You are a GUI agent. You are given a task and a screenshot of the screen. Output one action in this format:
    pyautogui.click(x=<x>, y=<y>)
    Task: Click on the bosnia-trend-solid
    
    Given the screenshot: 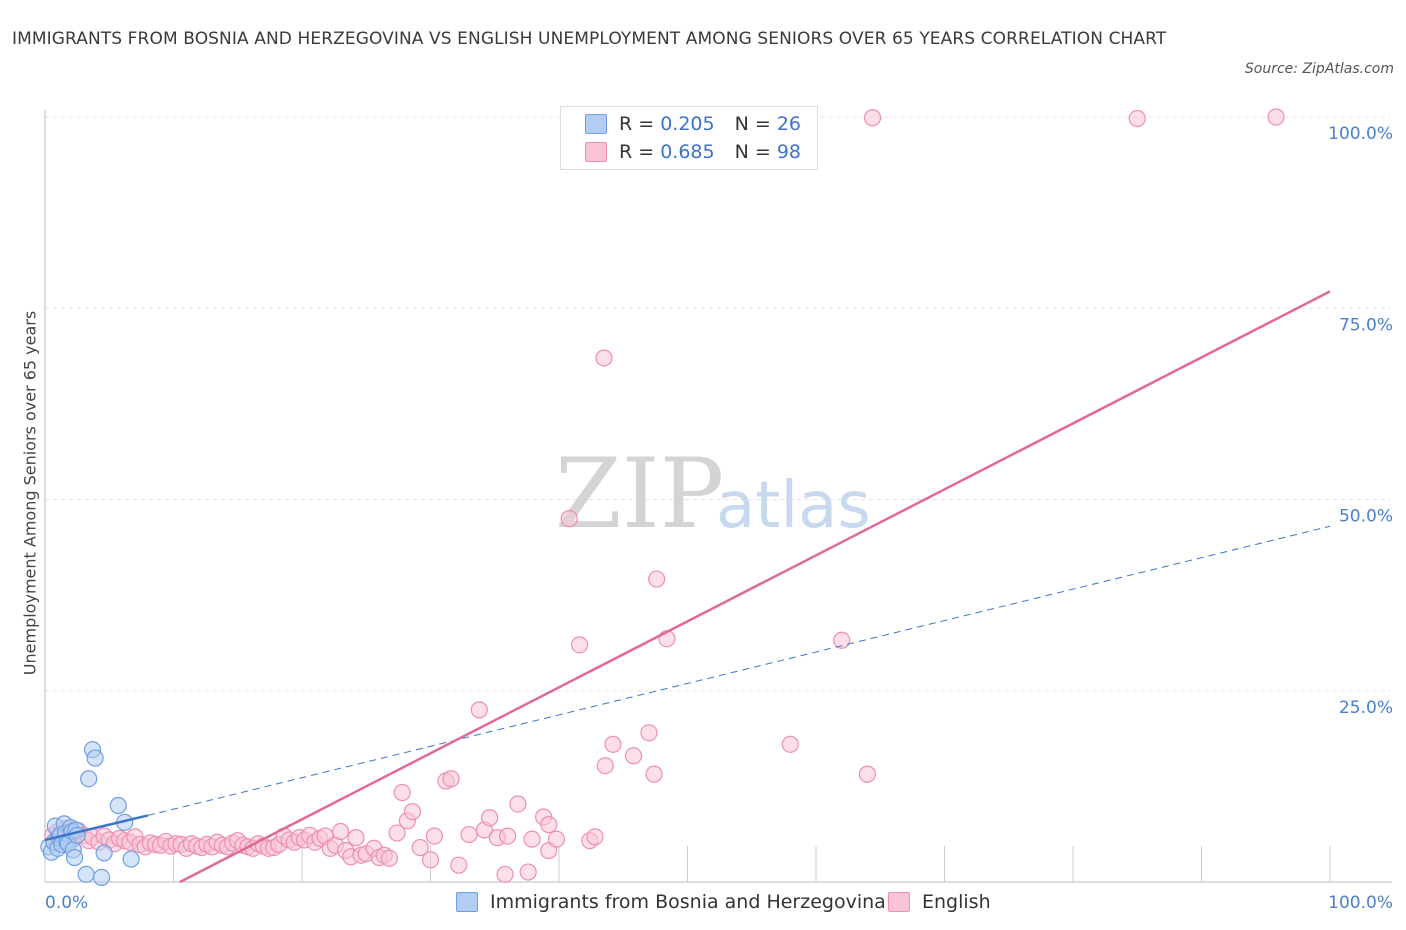 What is the action you would take?
    pyautogui.click(x=96, y=828)
    